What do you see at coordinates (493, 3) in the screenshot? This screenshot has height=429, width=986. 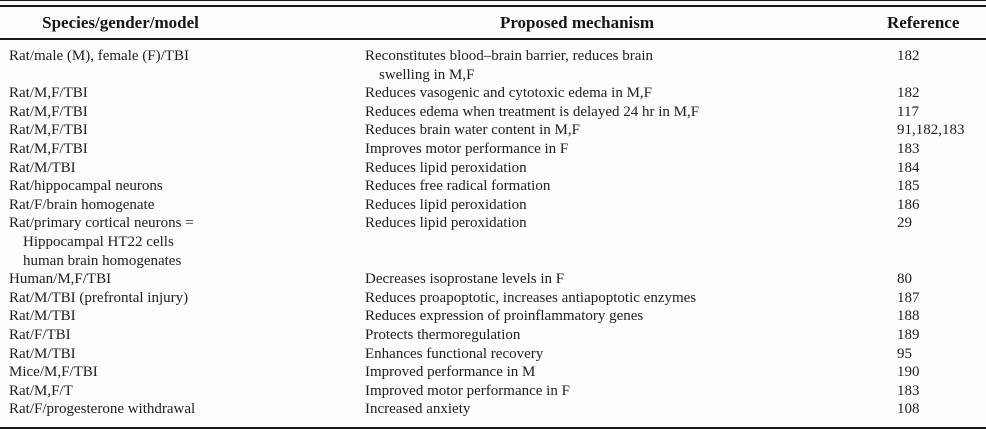 I see `table-top-rule` at bounding box center [493, 3].